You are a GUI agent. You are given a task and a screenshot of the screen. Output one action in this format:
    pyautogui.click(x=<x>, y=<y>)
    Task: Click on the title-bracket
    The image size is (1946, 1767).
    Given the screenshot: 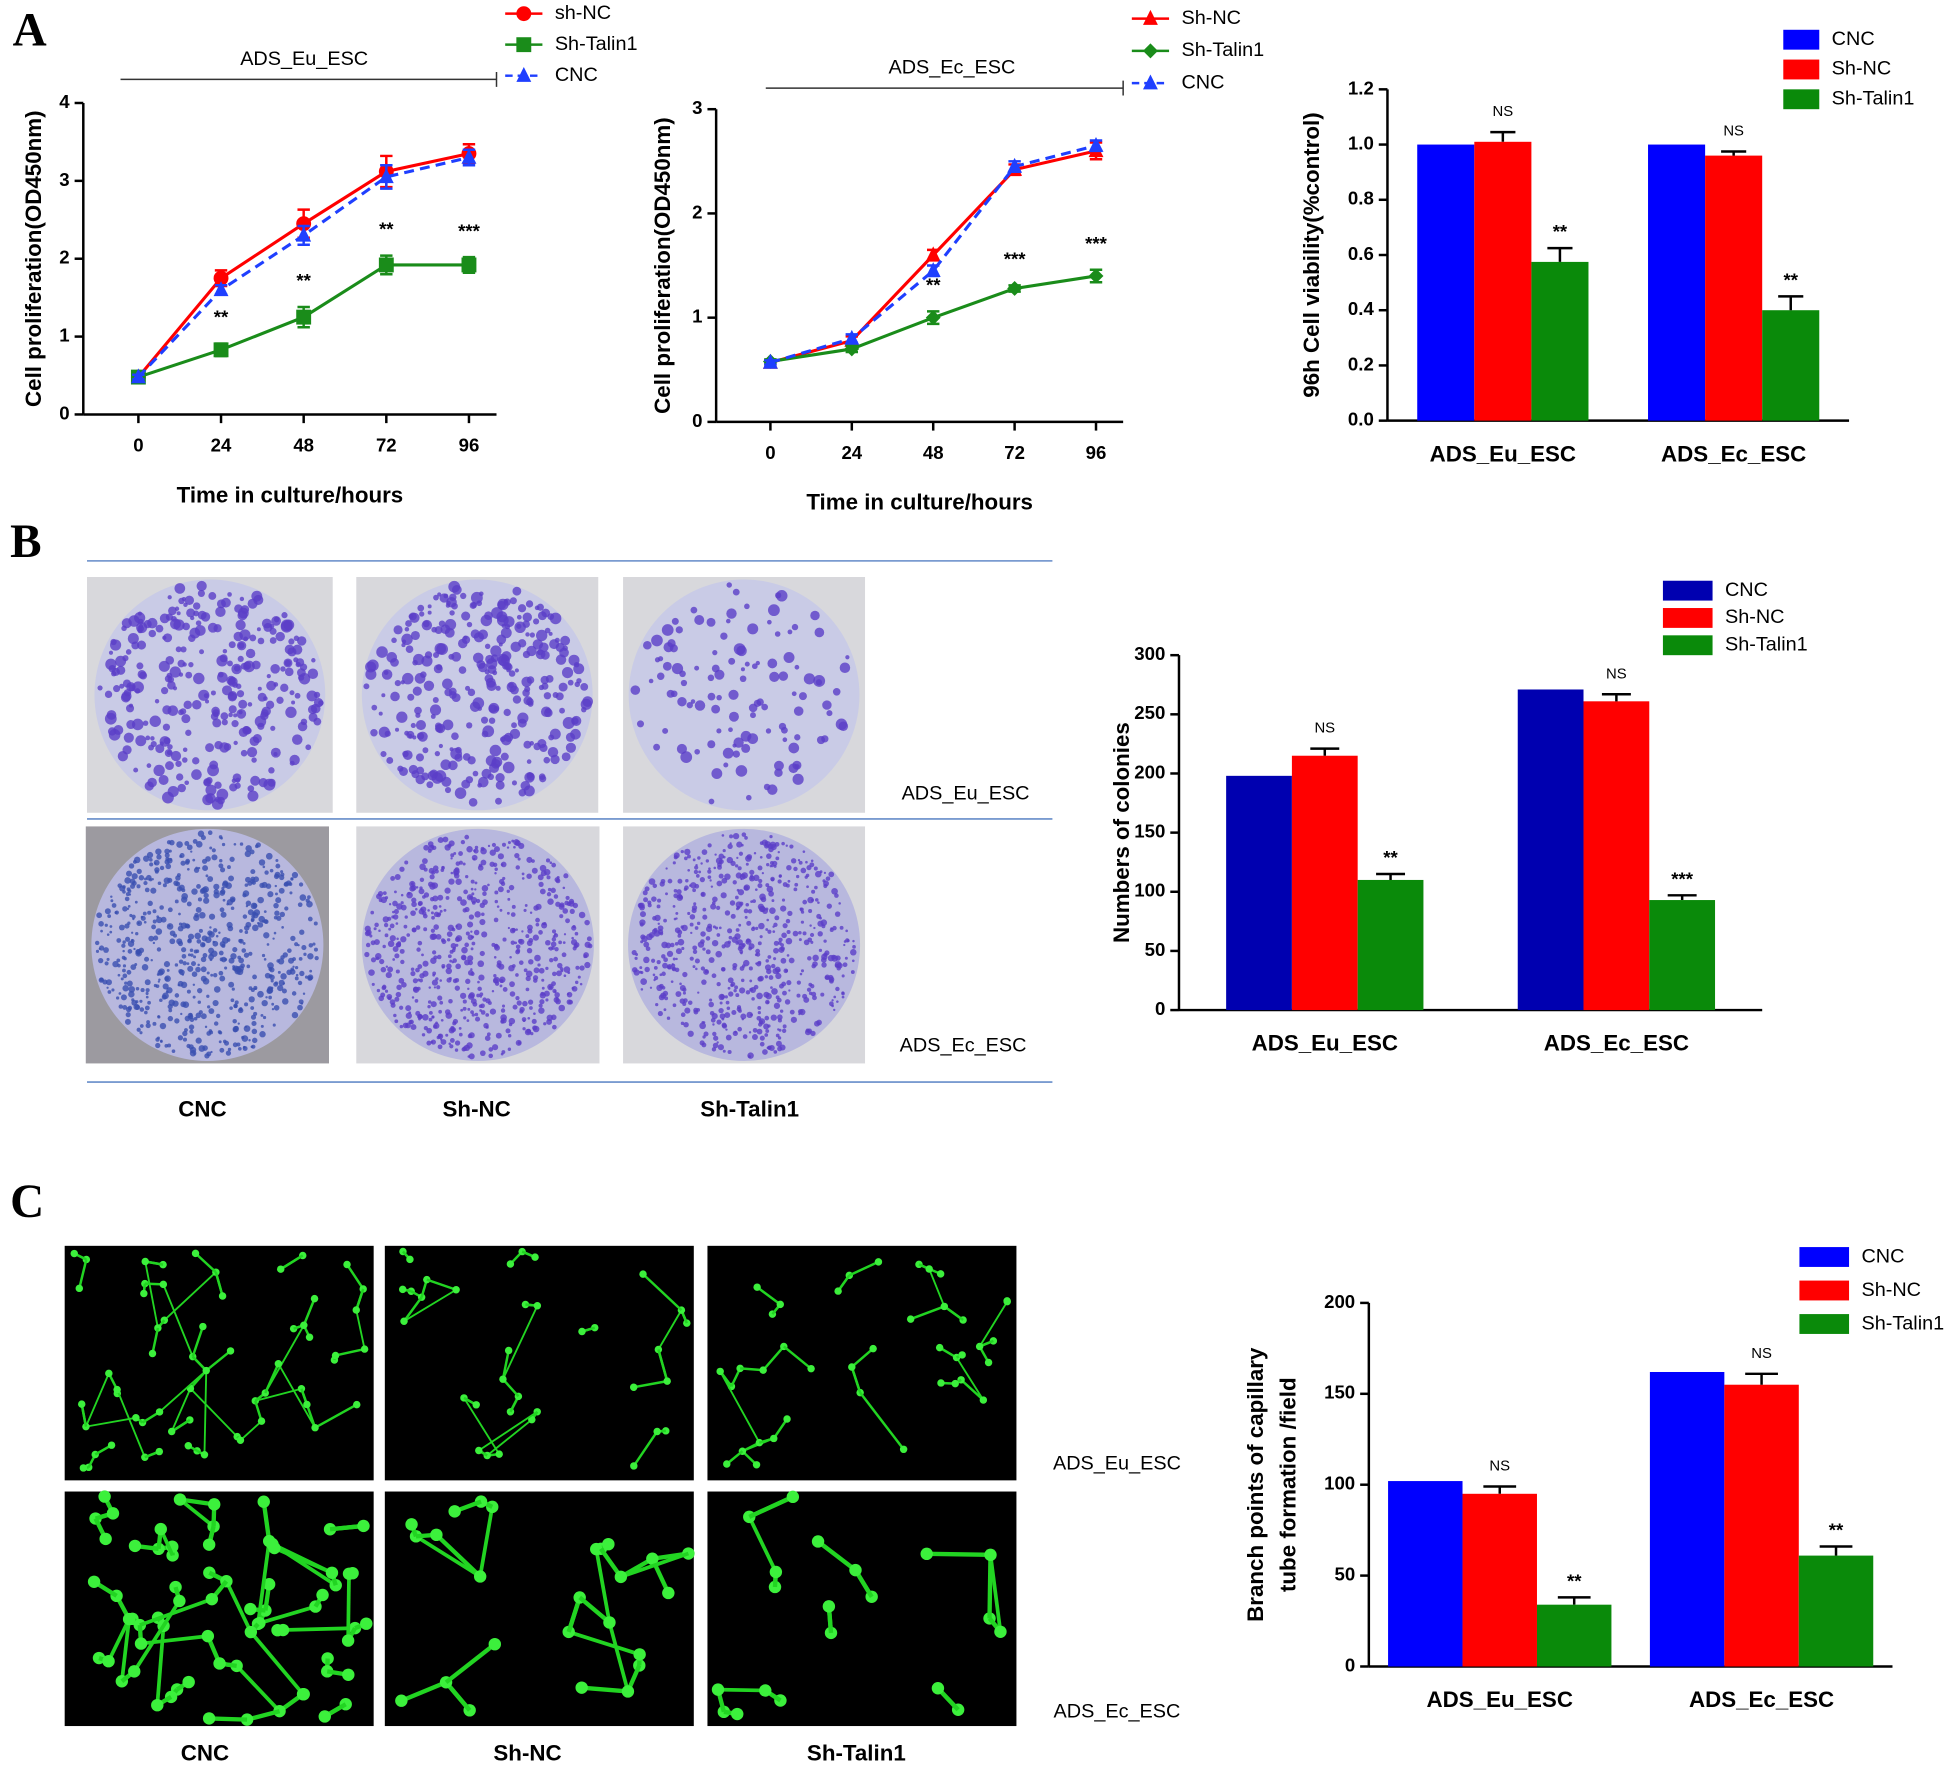 What is the action you would take?
    pyautogui.click(x=944, y=88)
    